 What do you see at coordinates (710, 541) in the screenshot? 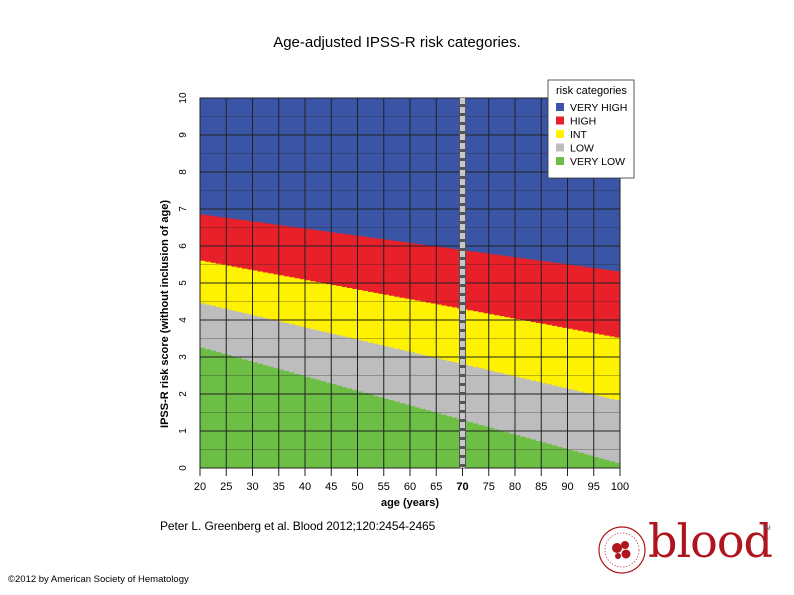
I see `logo-wordmark: blood` at bounding box center [710, 541].